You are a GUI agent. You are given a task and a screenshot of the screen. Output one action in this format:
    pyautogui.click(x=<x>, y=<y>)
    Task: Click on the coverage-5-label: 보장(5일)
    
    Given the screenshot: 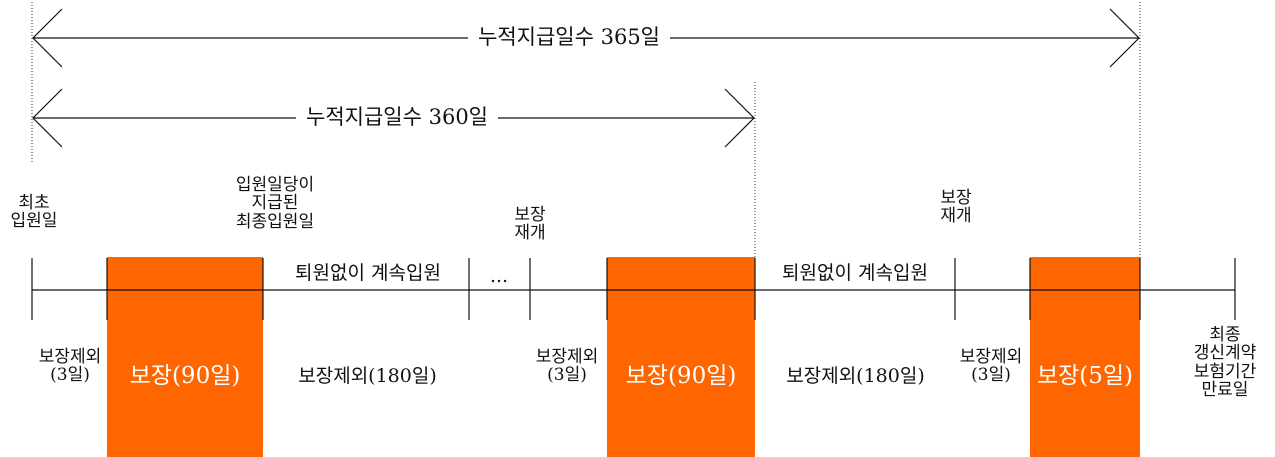 What is the action you would take?
    pyautogui.click(x=1085, y=376)
    